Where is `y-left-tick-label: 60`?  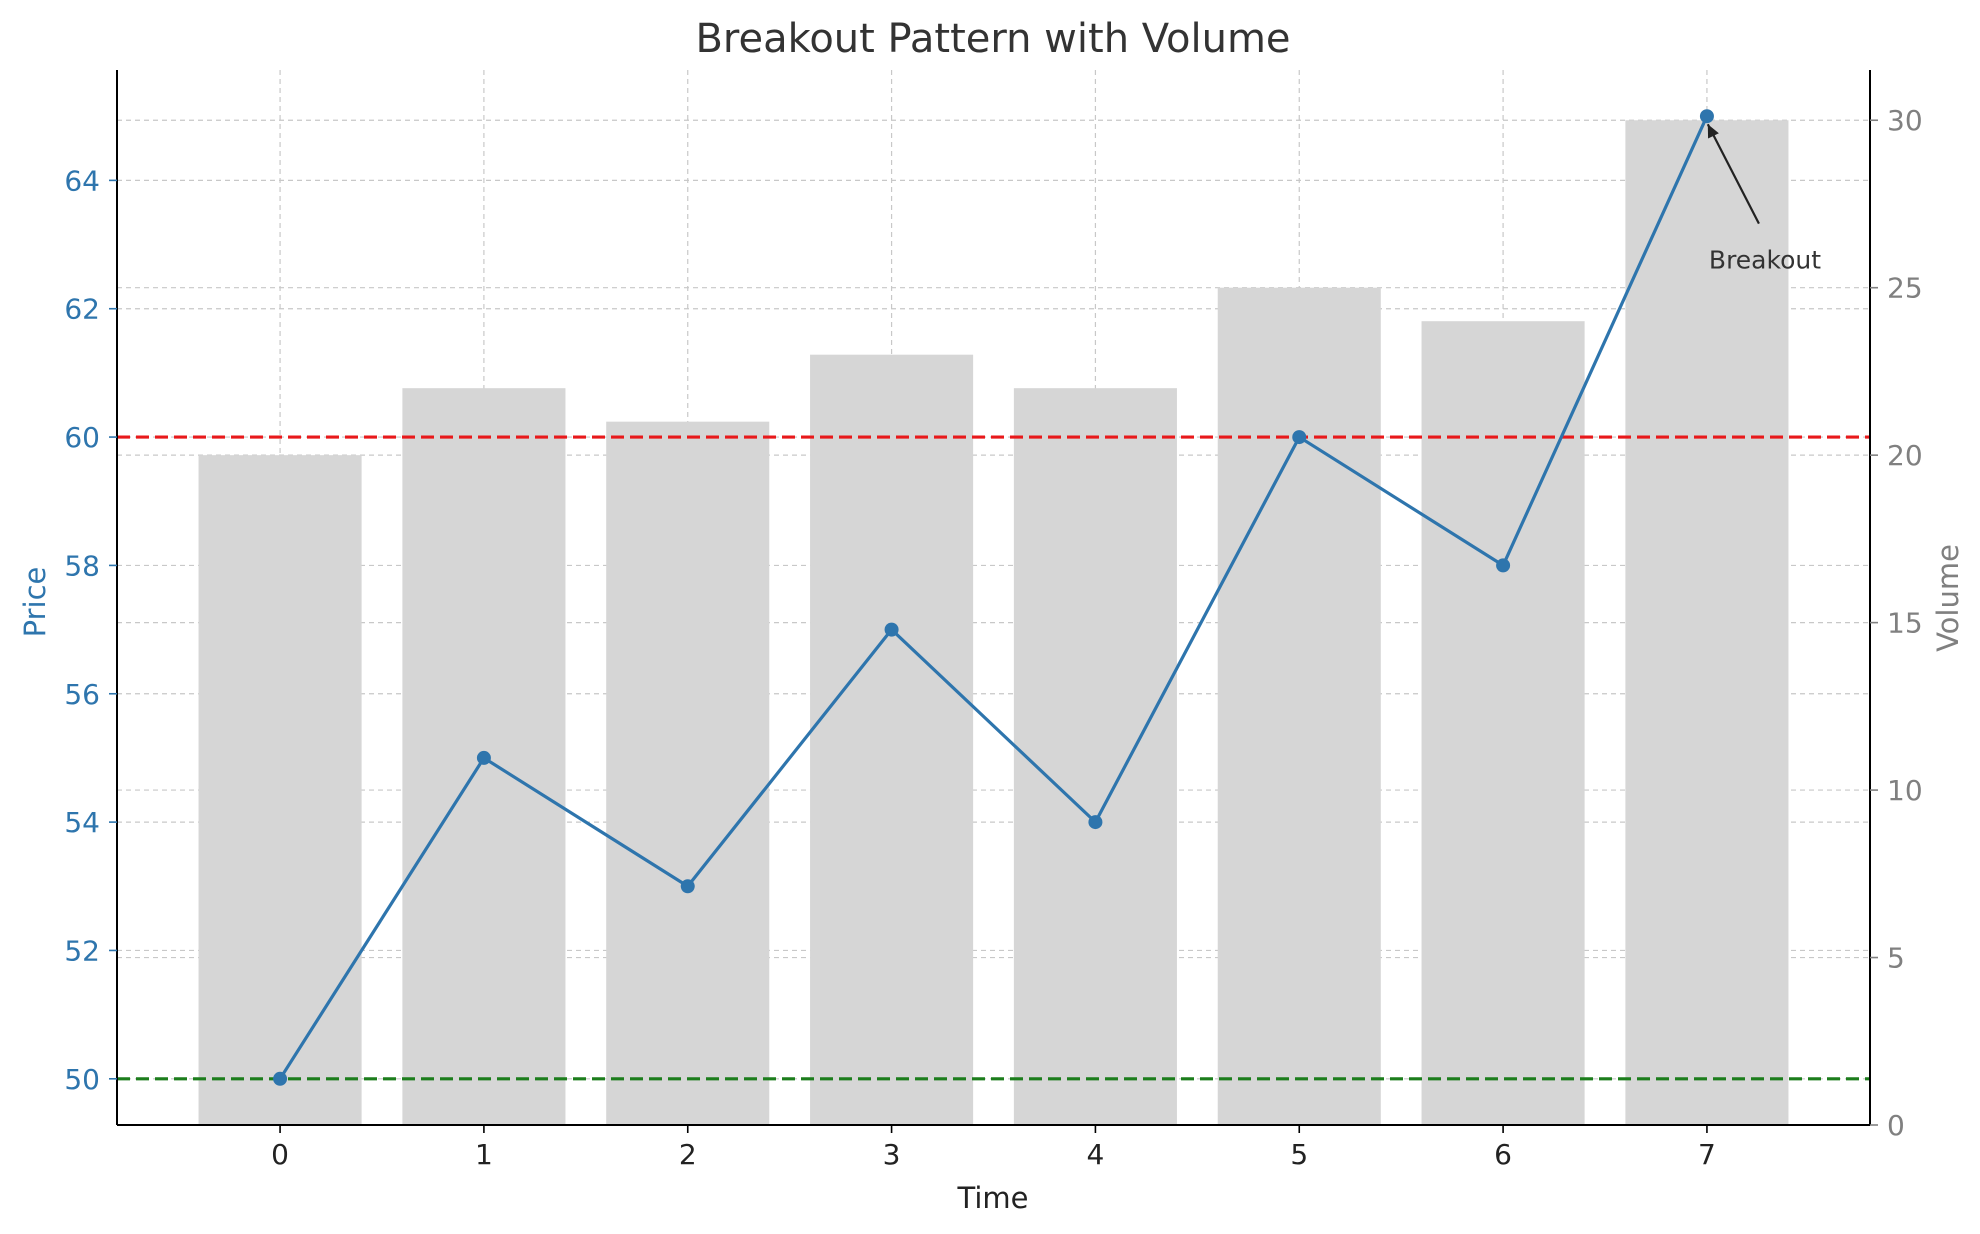 y-left-tick-label: 60 is located at coordinates (82, 437).